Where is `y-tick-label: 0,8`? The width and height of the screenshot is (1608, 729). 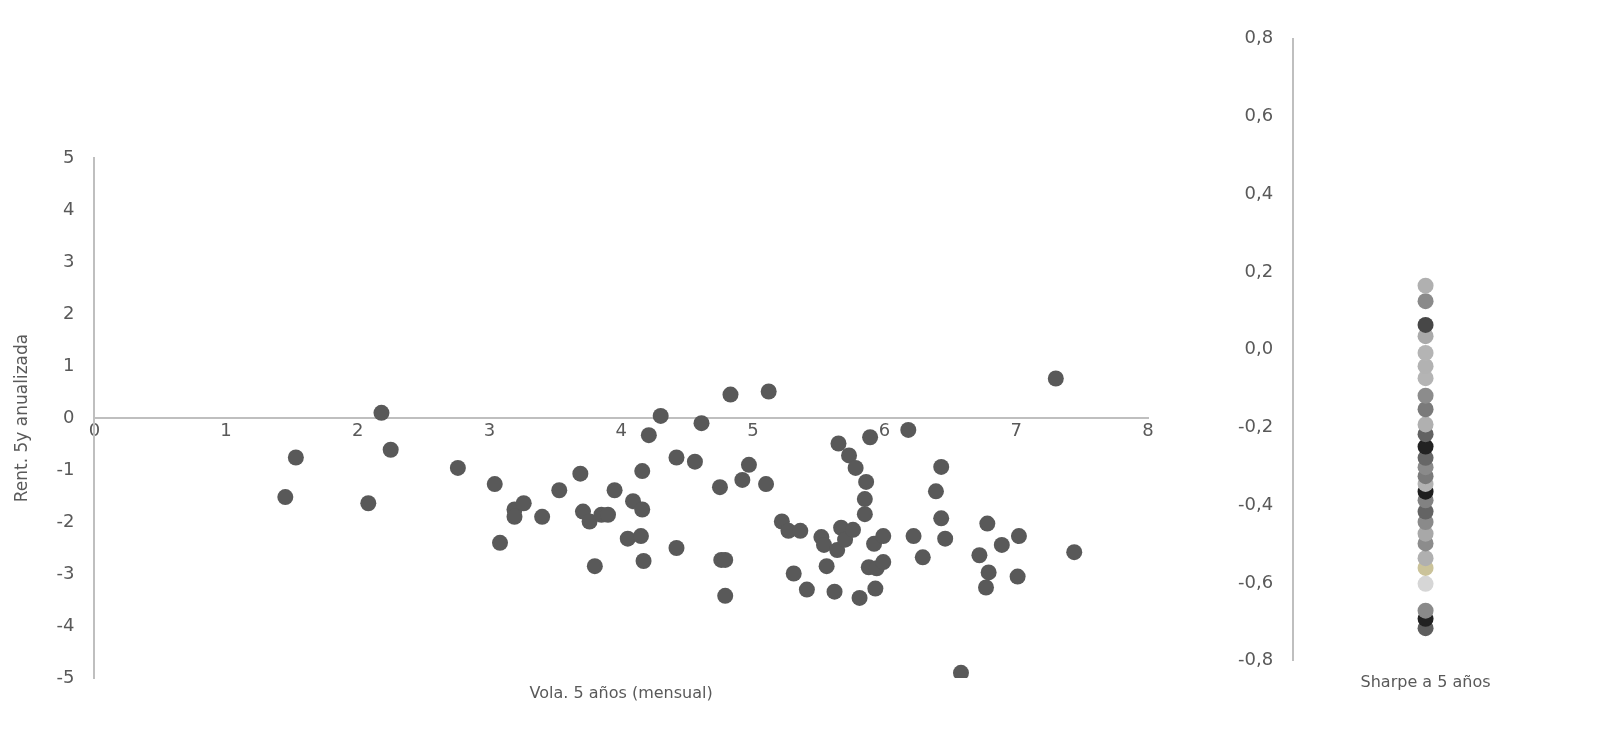 y-tick-label: 0,8 is located at coordinates (1259, 37).